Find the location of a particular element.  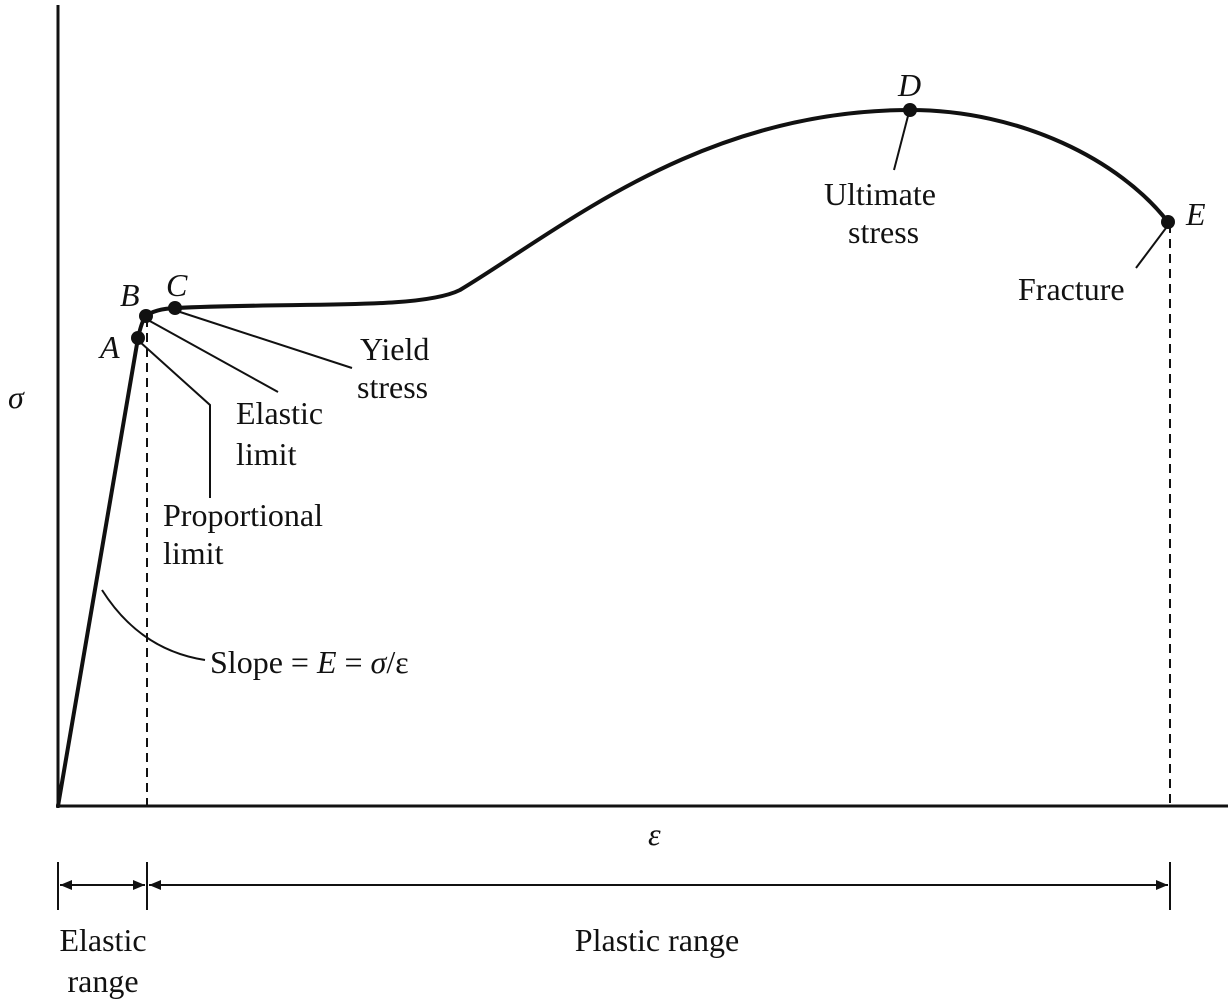

point-a is located at coordinates (138, 338).